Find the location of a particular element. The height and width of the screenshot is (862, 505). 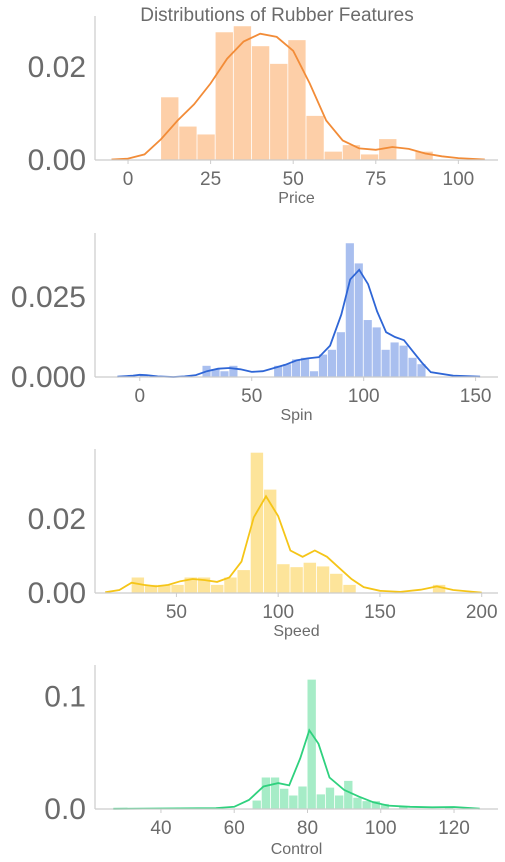

x-tick-label: 60 is located at coordinates (234, 828).